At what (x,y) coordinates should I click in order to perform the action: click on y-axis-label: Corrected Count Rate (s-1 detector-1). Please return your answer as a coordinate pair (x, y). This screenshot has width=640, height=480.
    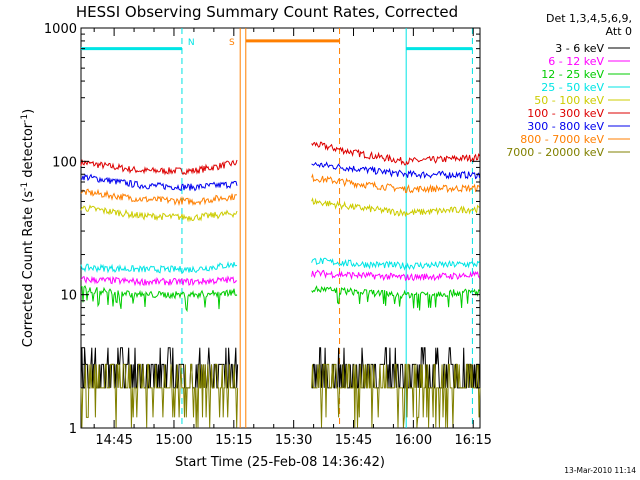
    Looking at the image, I should click on (28, 228).